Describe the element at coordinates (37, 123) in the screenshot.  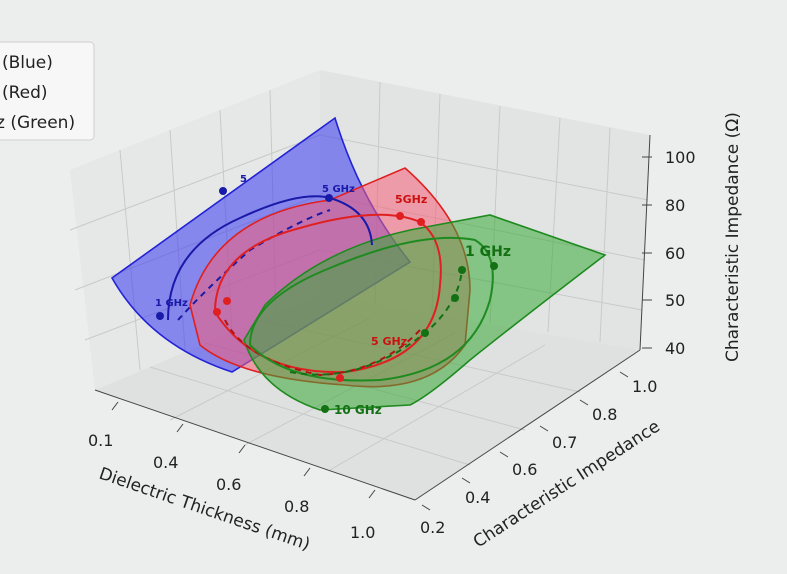
I see `legend-label: z (Green)` at that location.